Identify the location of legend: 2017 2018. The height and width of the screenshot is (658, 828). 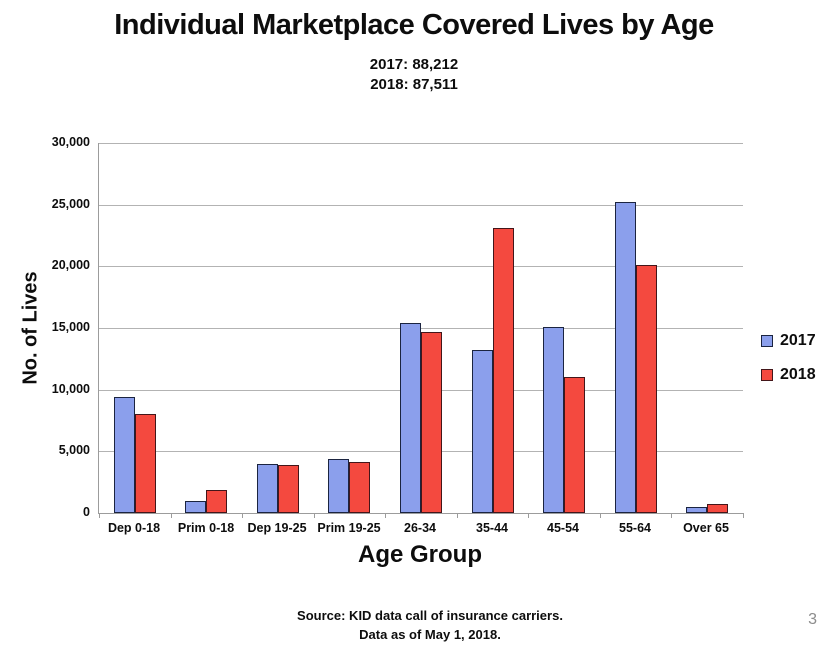
(788, 365).